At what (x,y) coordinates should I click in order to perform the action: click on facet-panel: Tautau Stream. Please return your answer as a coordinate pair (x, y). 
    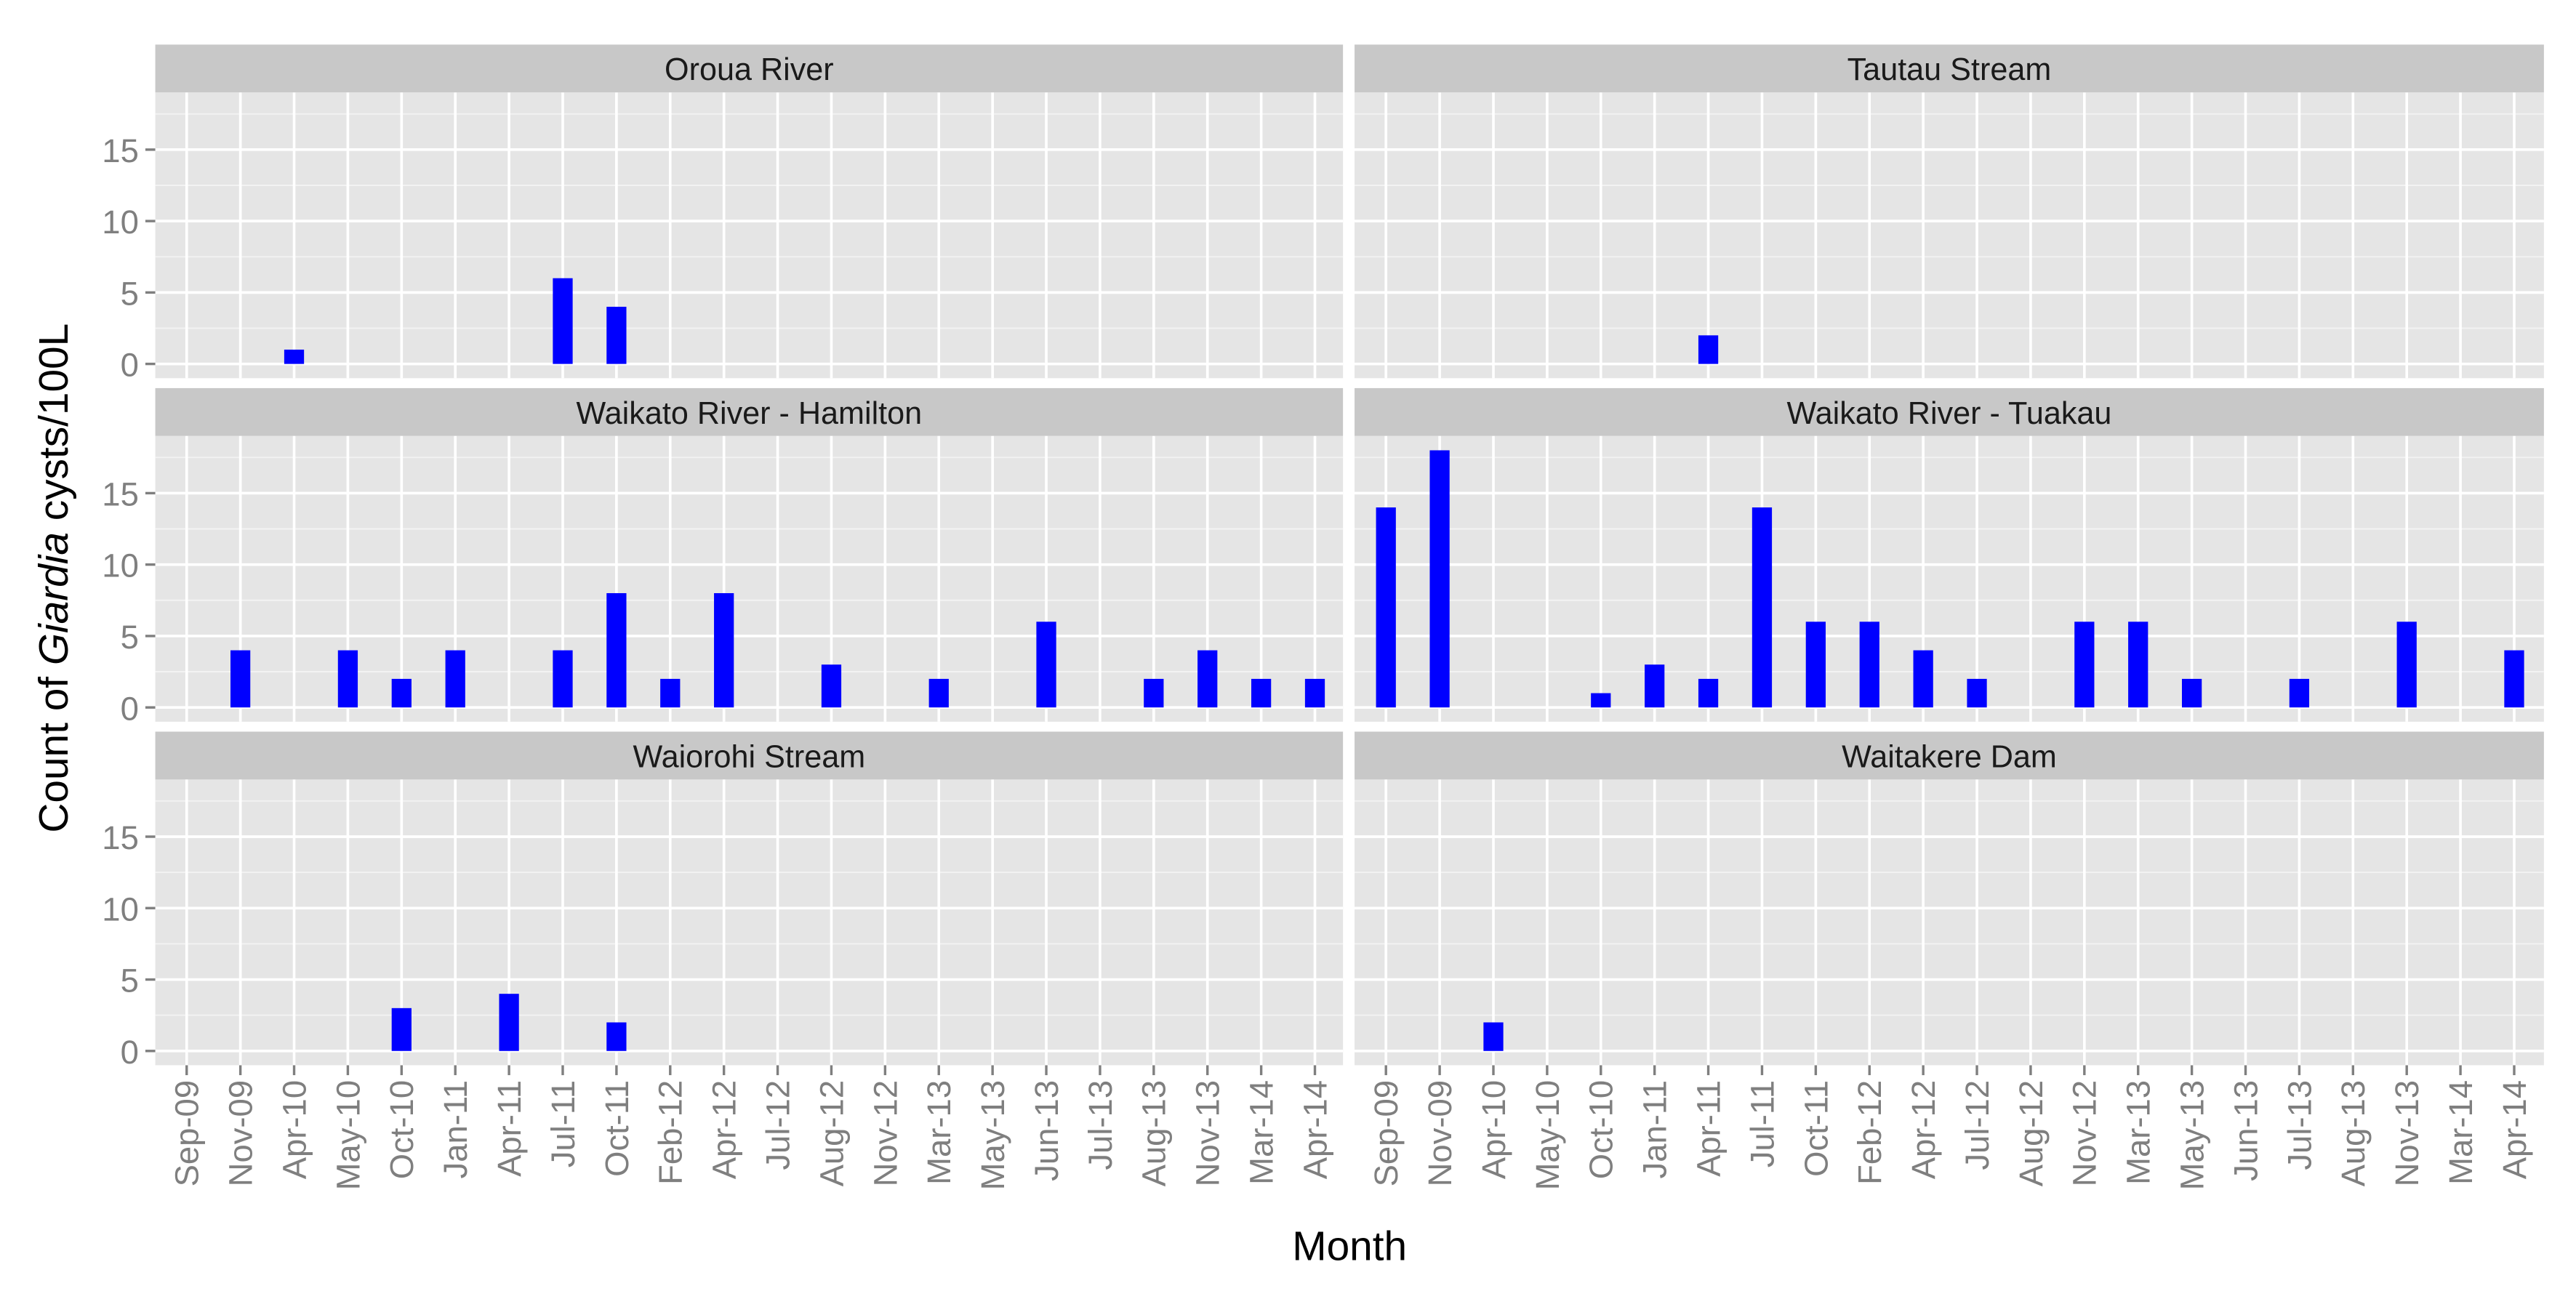
    Looking at the image, I should click on (1949, 212).